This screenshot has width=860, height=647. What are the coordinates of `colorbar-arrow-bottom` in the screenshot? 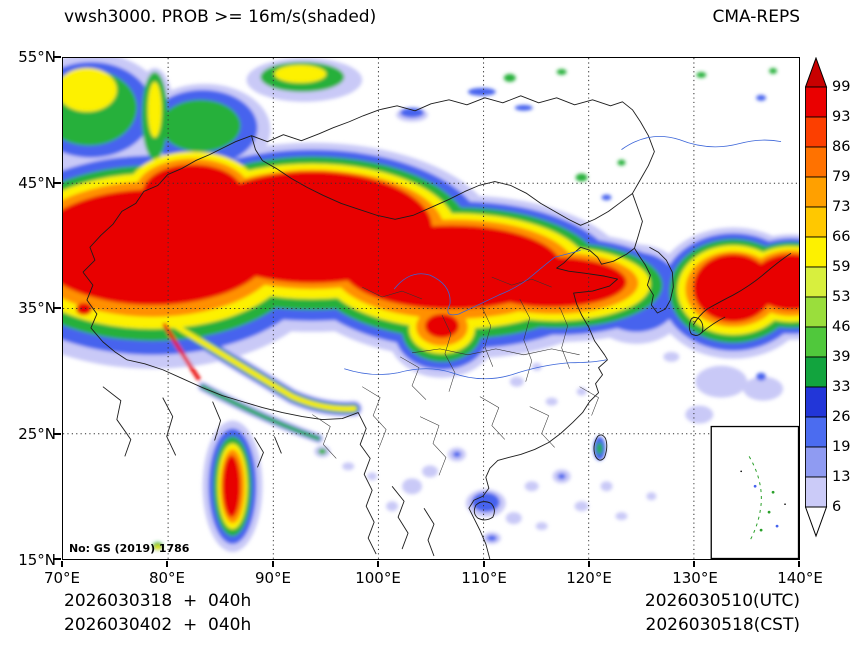 It's located at (816, 522).